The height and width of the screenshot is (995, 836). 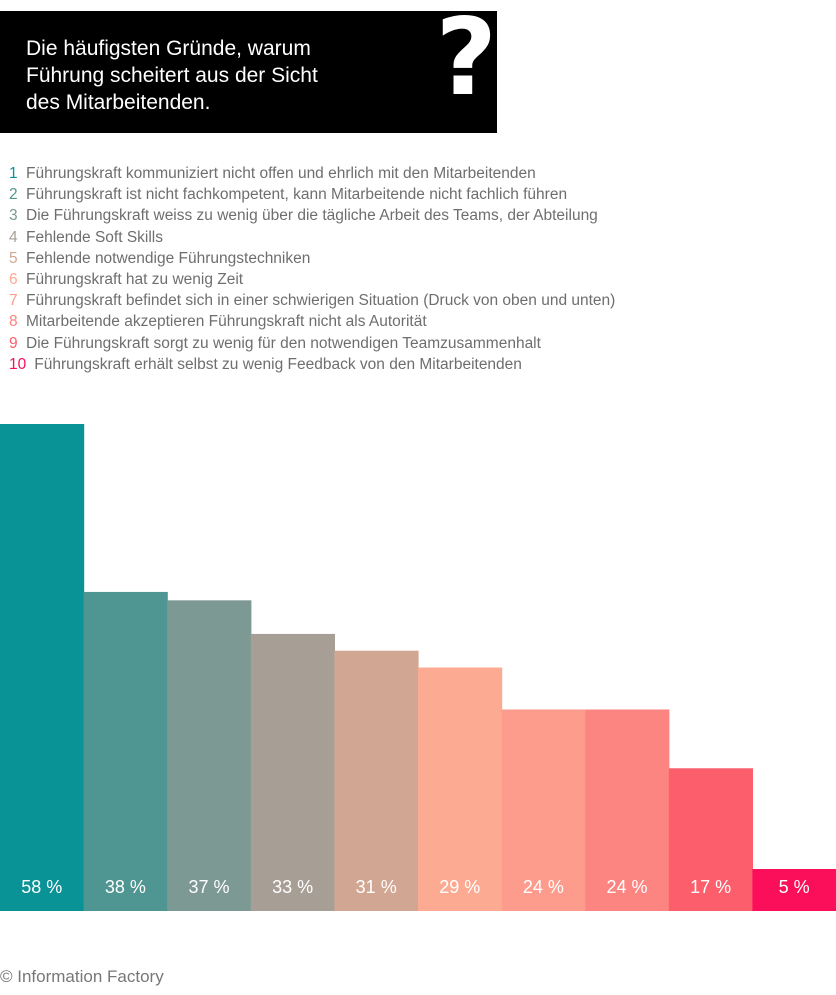 What do you see at coordinates (168, 258) in the screenshot?
I see `legend-text: Fehlende notwendige Führungstechniken` at bounding box center [168, 258].